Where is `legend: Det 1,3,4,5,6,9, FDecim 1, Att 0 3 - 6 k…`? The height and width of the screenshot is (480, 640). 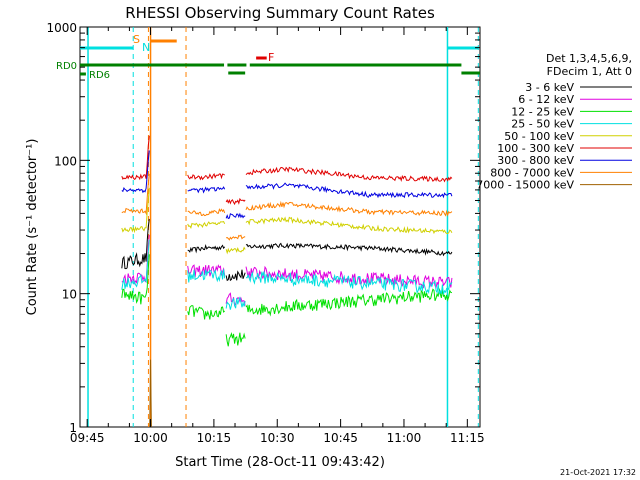 legend: Det 1,3,4,5,6,9, FDecim 1, Att 0 3 - 6 k… is located at coordinates (554, 122).